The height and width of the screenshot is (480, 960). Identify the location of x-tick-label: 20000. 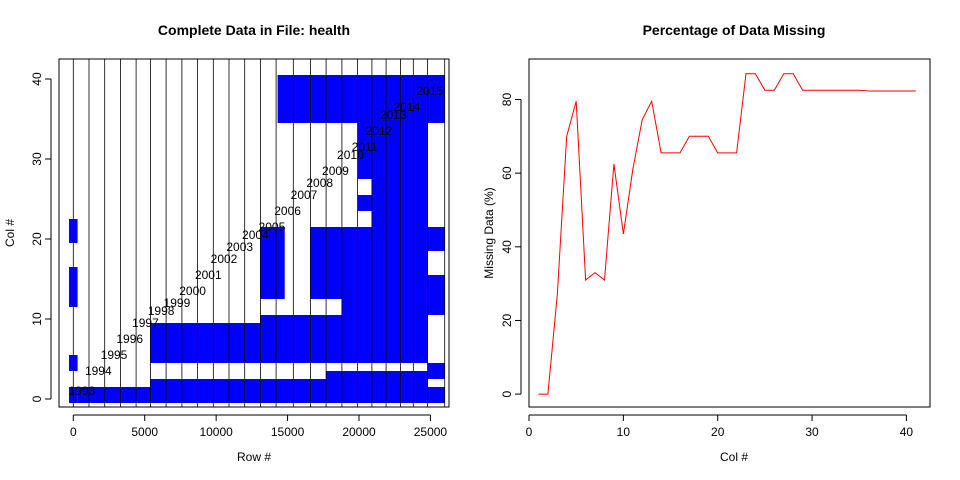
(359, 432).